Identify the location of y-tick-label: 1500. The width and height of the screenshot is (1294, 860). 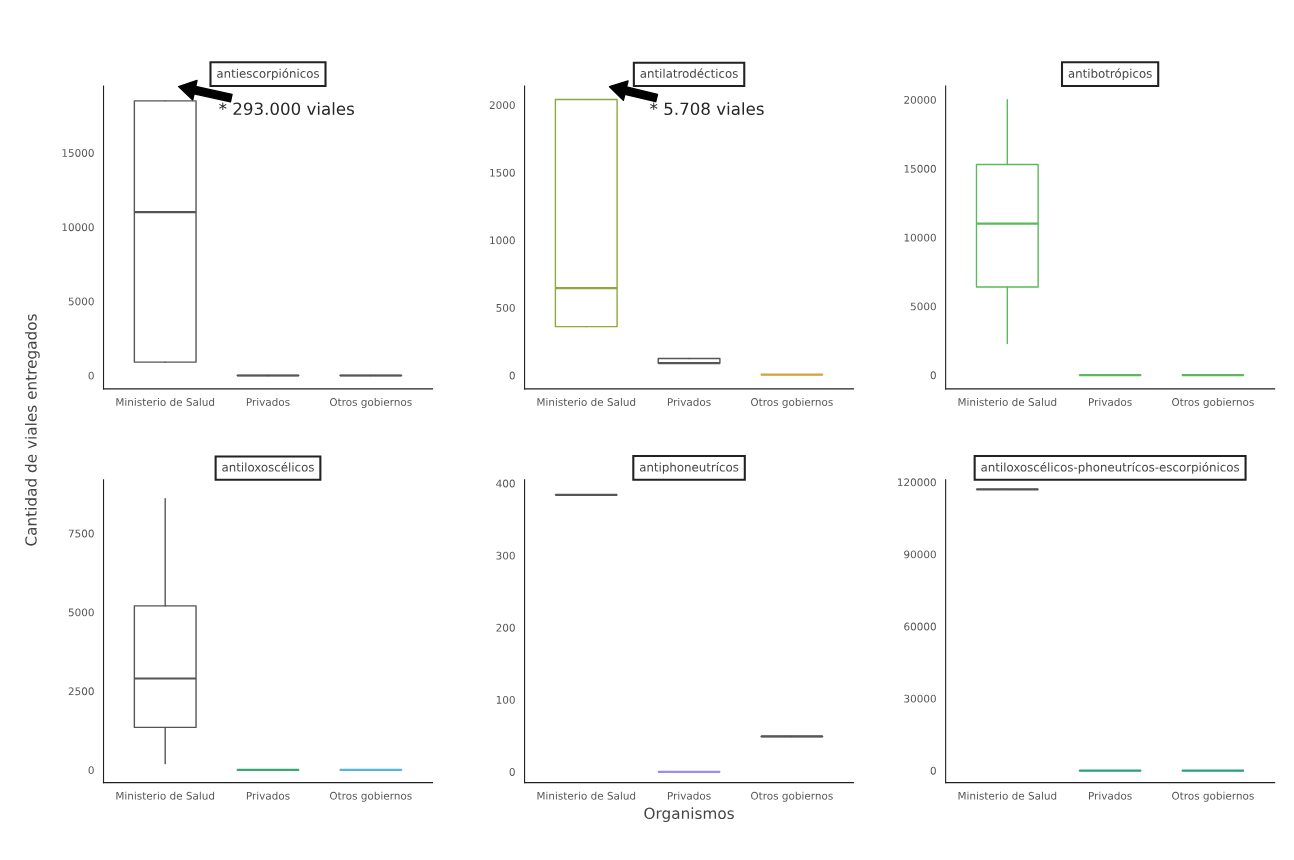
(502, 172).